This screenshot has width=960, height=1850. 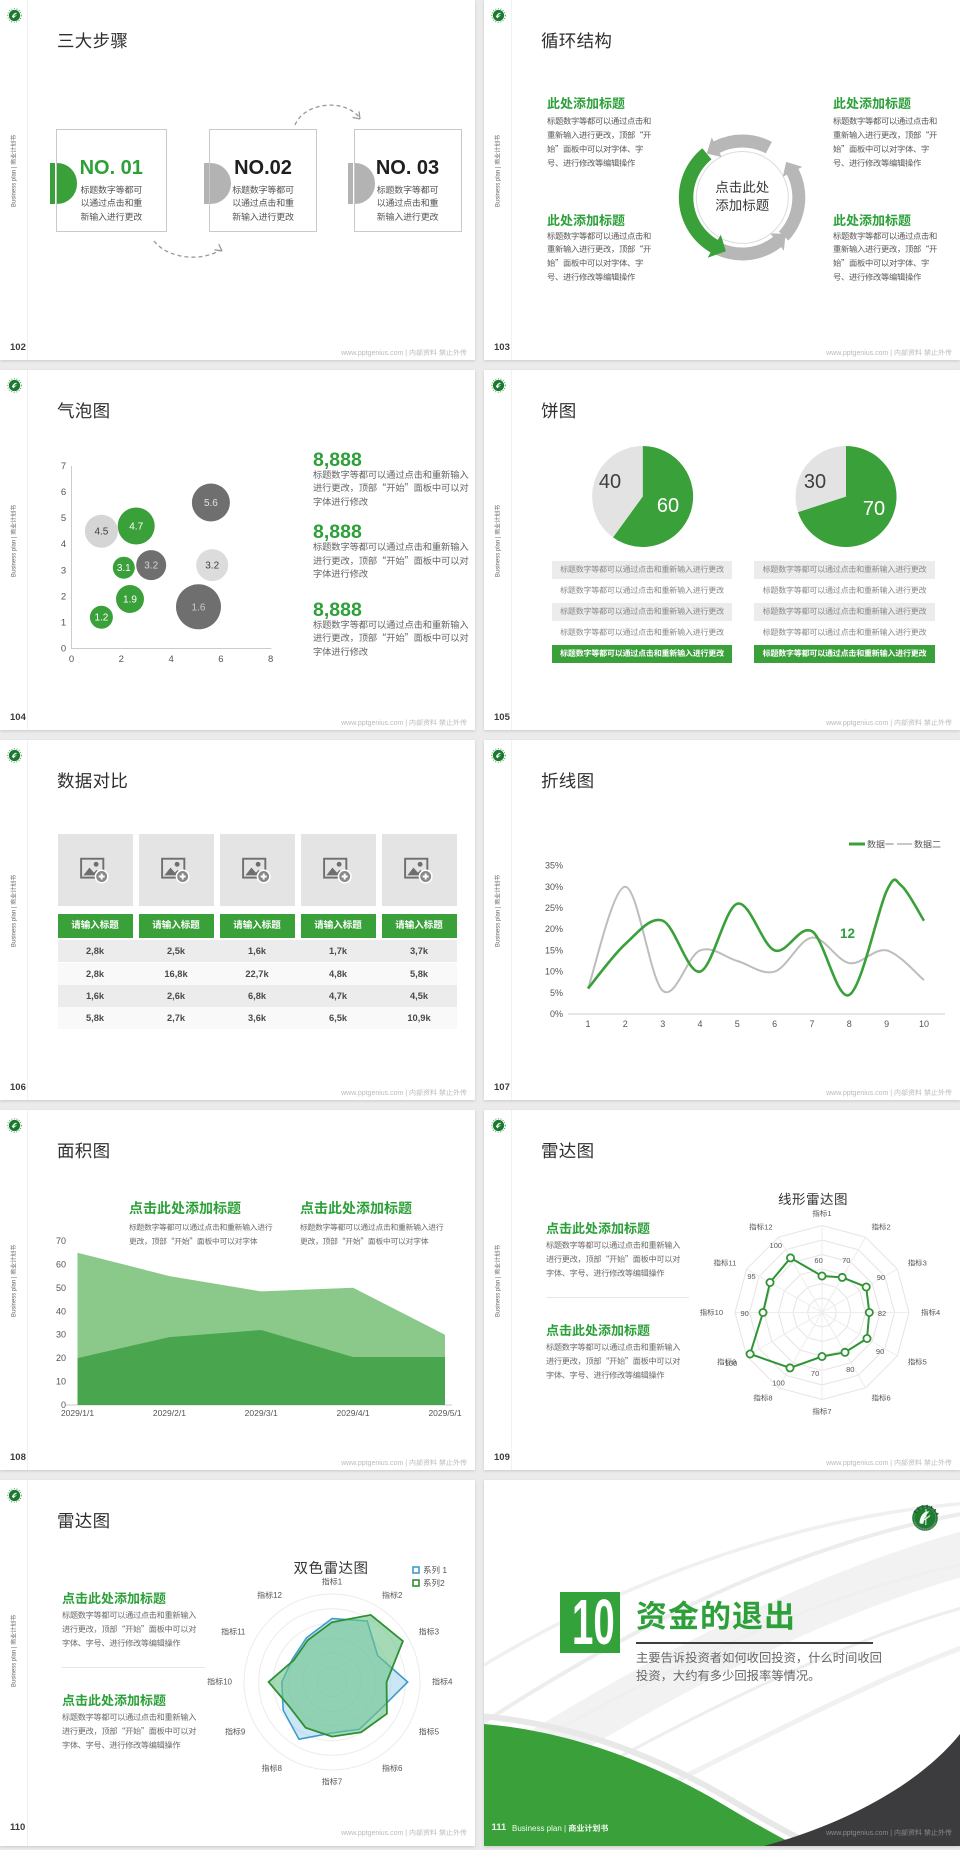 What do you see at coordinates (554, 908) in the screenshot?
I see `svg-text: 25%` at bounding box center [554, 908].